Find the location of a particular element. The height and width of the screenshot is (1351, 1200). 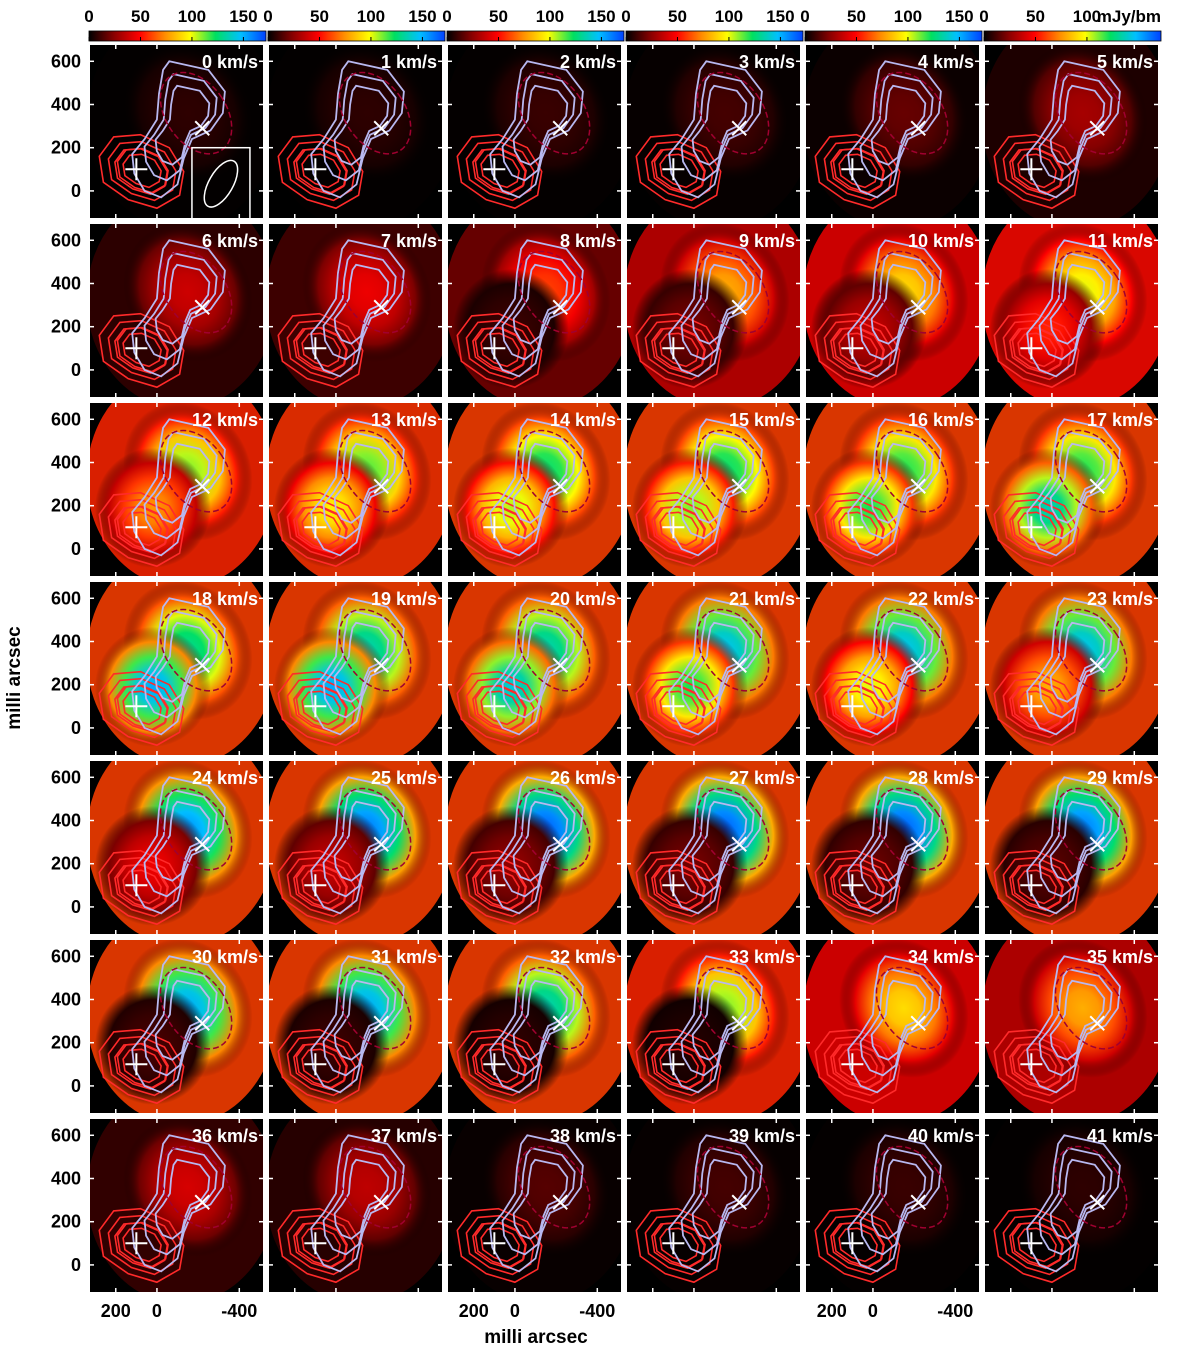

channel-panel: 30 km/s is located at coordinates (176, 1026).